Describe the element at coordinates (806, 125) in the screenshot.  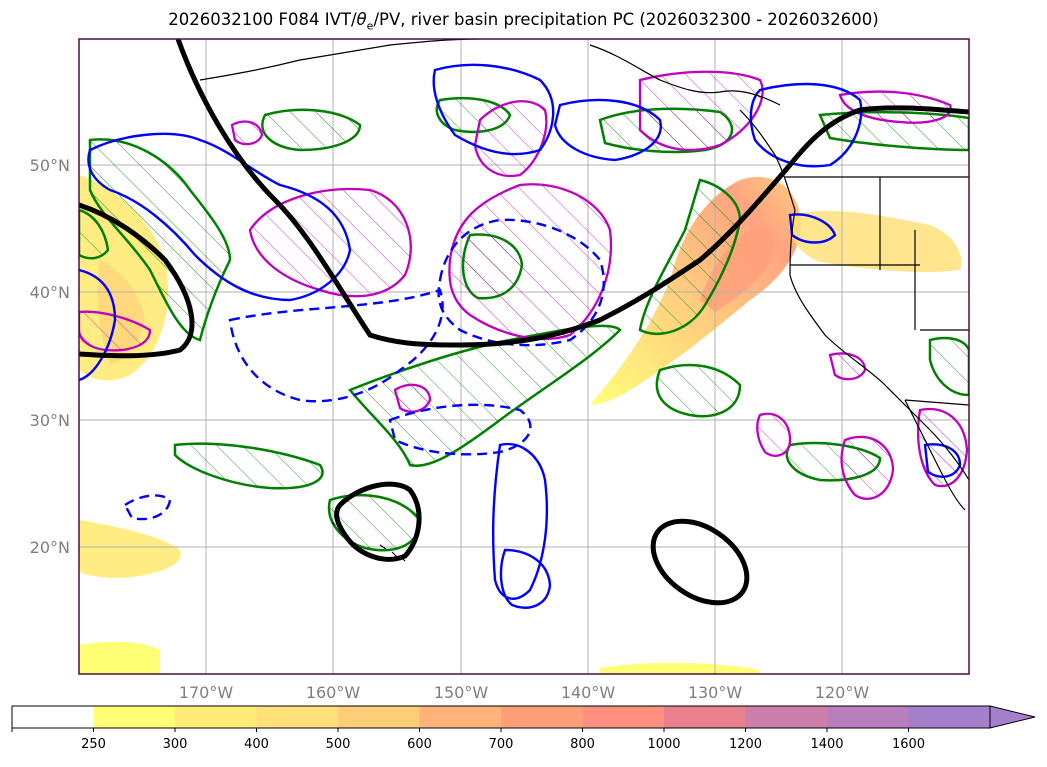
I see `blue-contour-northeast` at that location.